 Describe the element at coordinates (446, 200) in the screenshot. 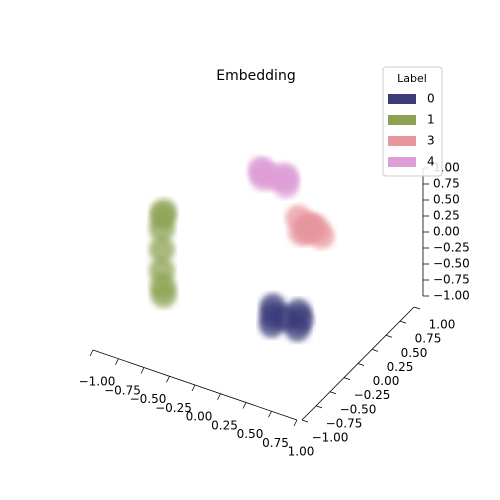

I see `z-tick-label: 0.50` at that location.